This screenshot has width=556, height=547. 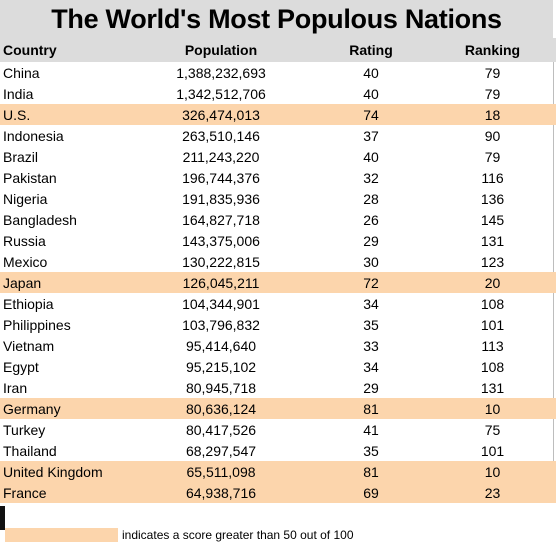 I want to click on cell-country: United Kingdom, so click(x=53, y=471).